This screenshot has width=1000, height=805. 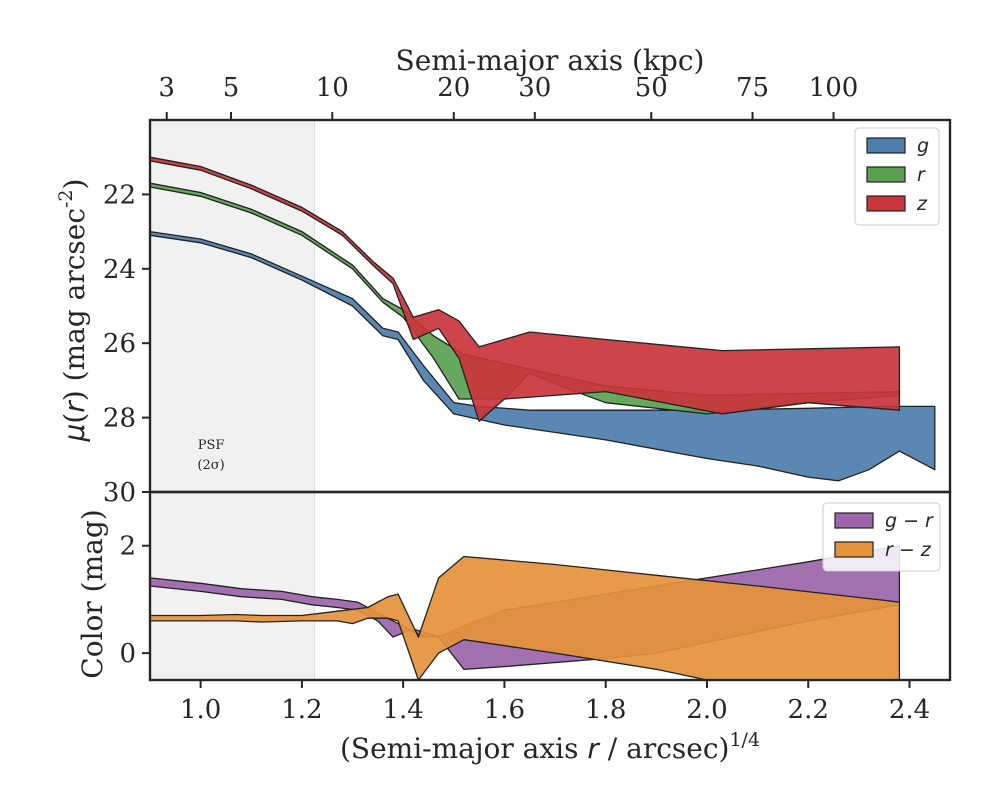 What do you see at coordinates (605, 710) in the screenshot?
I see `x-tick-label: 1.8` at bounding box center [605, 710].